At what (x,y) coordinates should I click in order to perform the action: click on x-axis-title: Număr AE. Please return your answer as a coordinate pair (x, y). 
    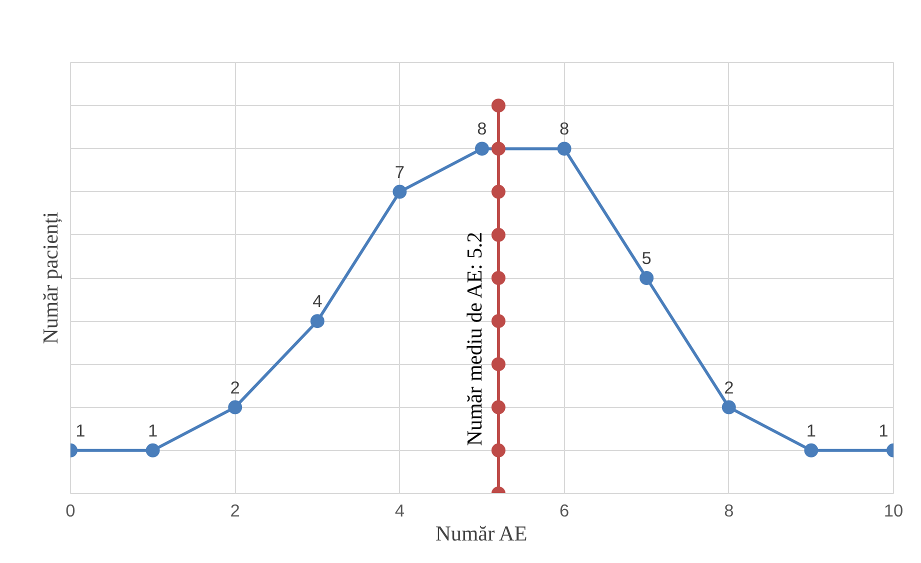
    Looking at the image, I should click on (482, 534).